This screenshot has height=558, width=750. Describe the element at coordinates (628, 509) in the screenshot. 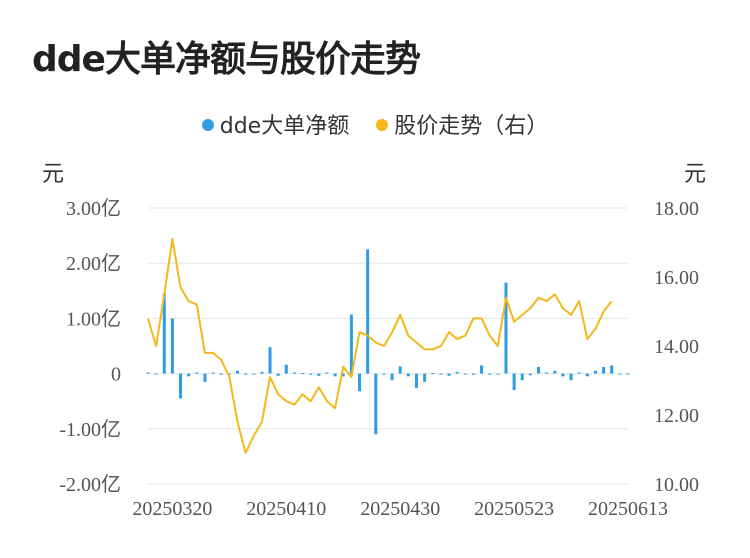

I see `x-tick-label: 20250613` at that location.